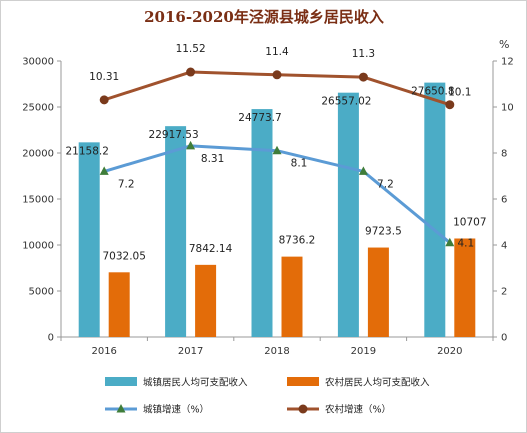 This screenshot has height=433, width=527. What do you see at coordinates (299, 164) in the screenshot?
I see `urban-growth-label: 8.1` at bounding box center [299, 164].